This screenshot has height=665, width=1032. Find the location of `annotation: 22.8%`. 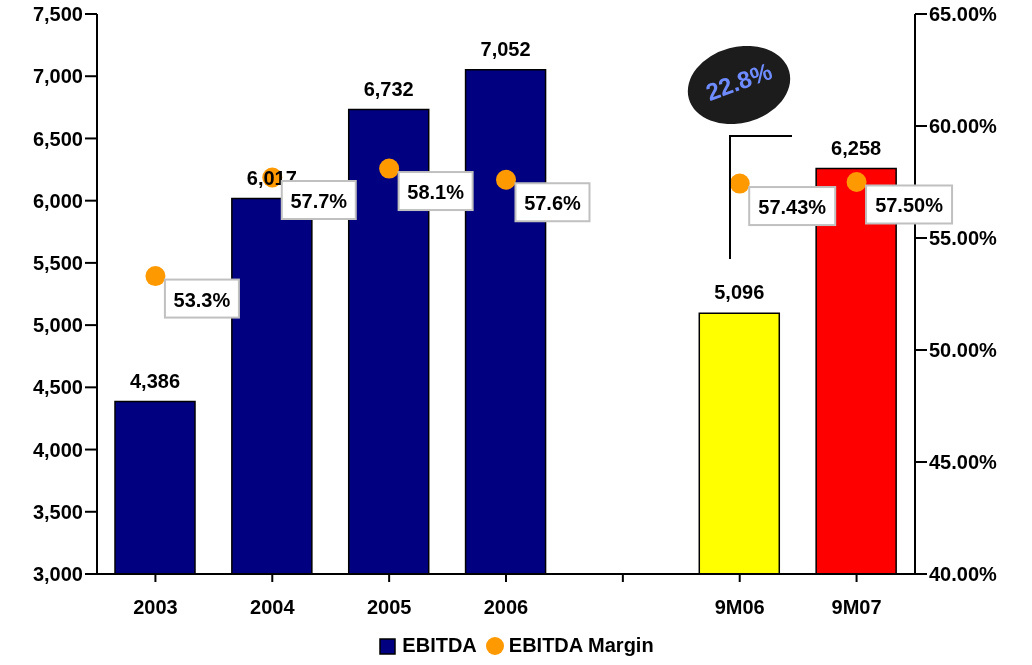

annotation: 22.8% is located at coordinates (739, 82).